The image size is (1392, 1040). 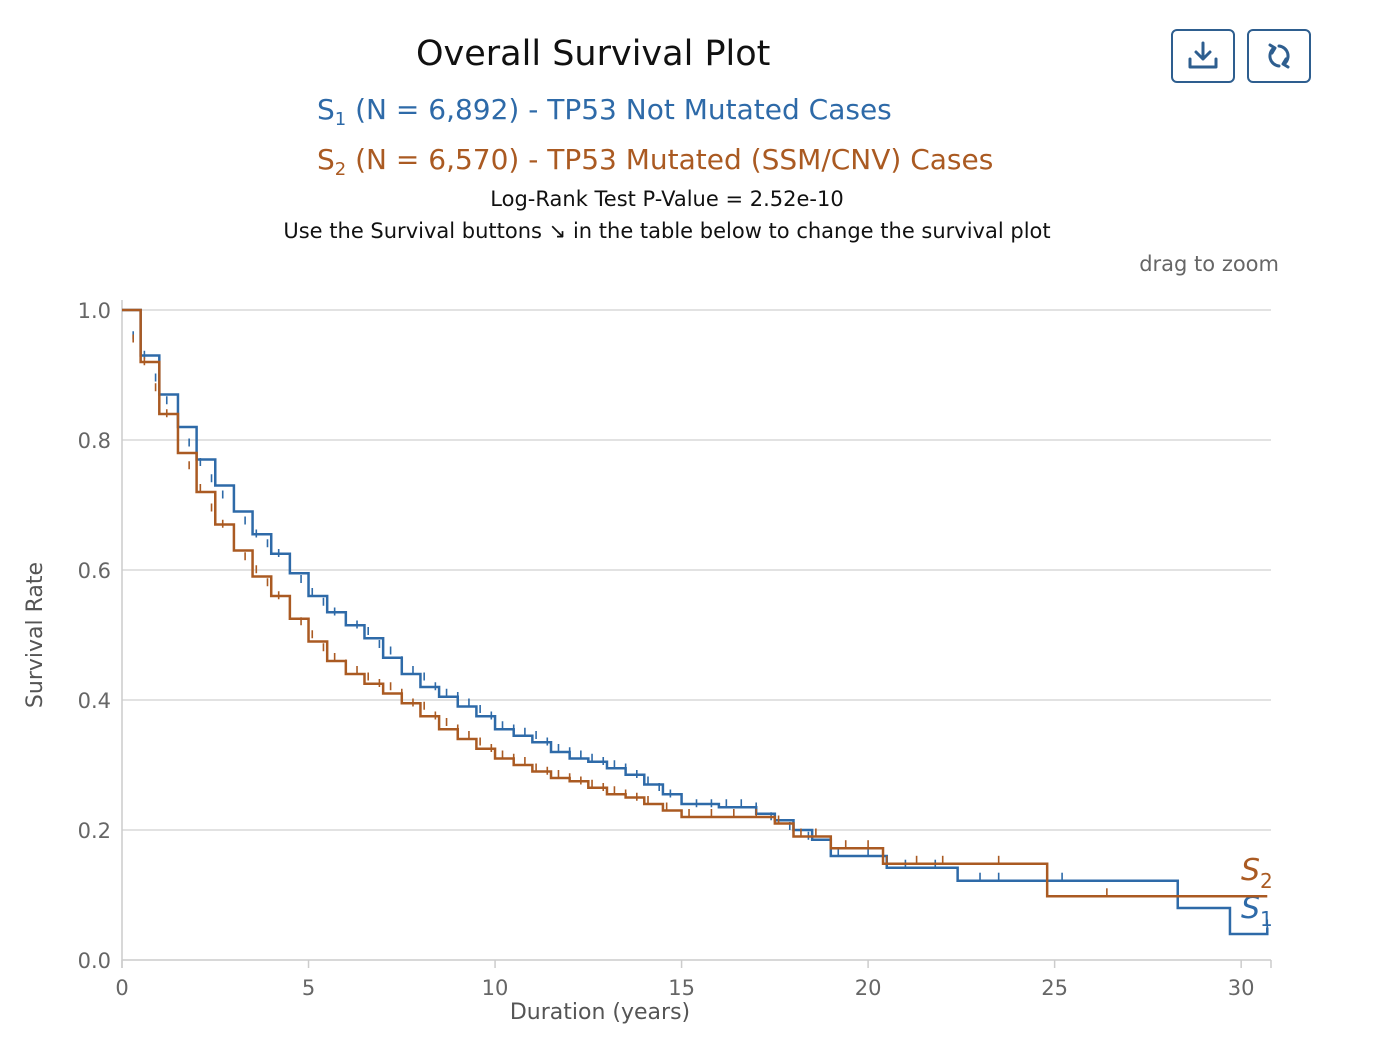 I want to click on download-button, so click(x=1203, y=56).